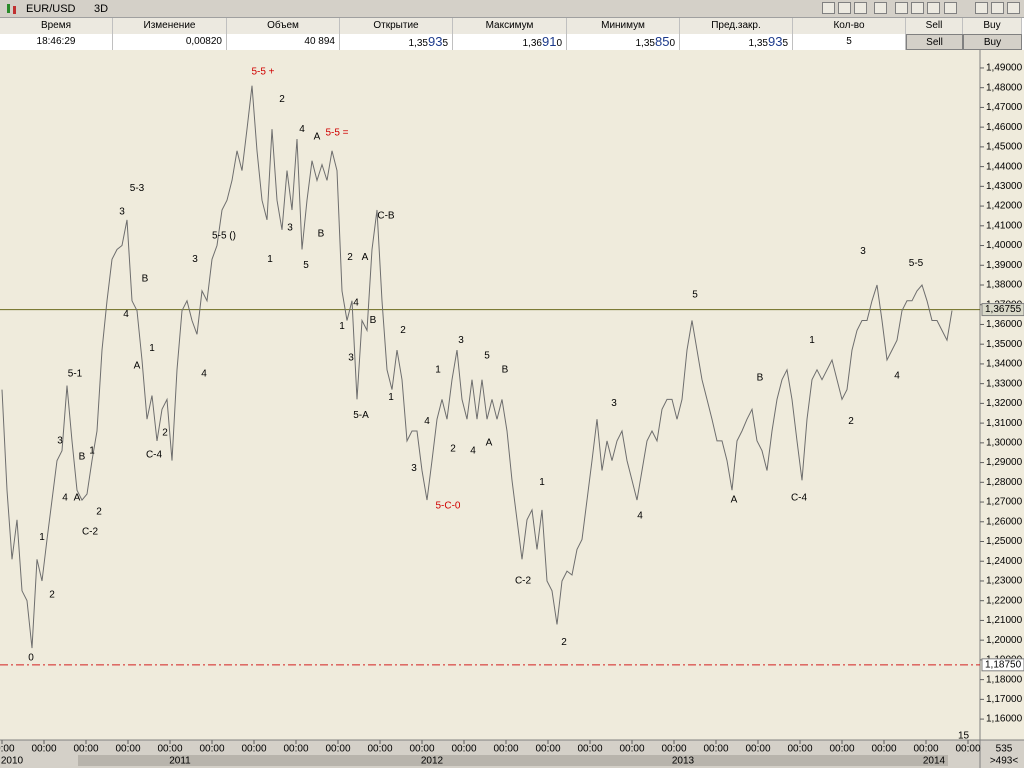  What do you see at coordinates (1004, 502) in the screenshot?
I see `y-tick-label: 1,27000` at bounding box center [1004, 502].